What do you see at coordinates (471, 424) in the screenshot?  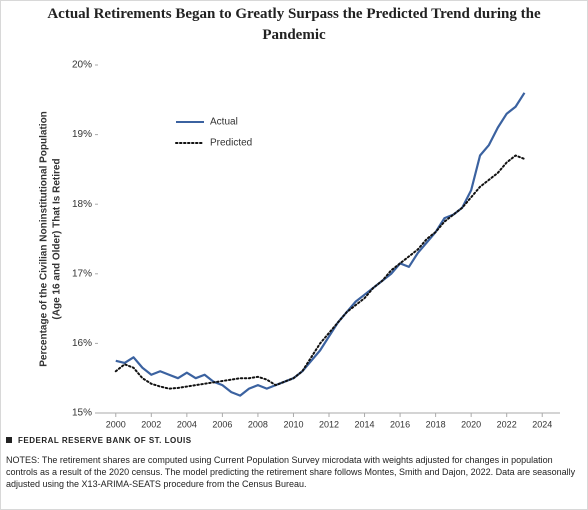 I see `x-tick-label: 2020` at bounding box center [471, 424].